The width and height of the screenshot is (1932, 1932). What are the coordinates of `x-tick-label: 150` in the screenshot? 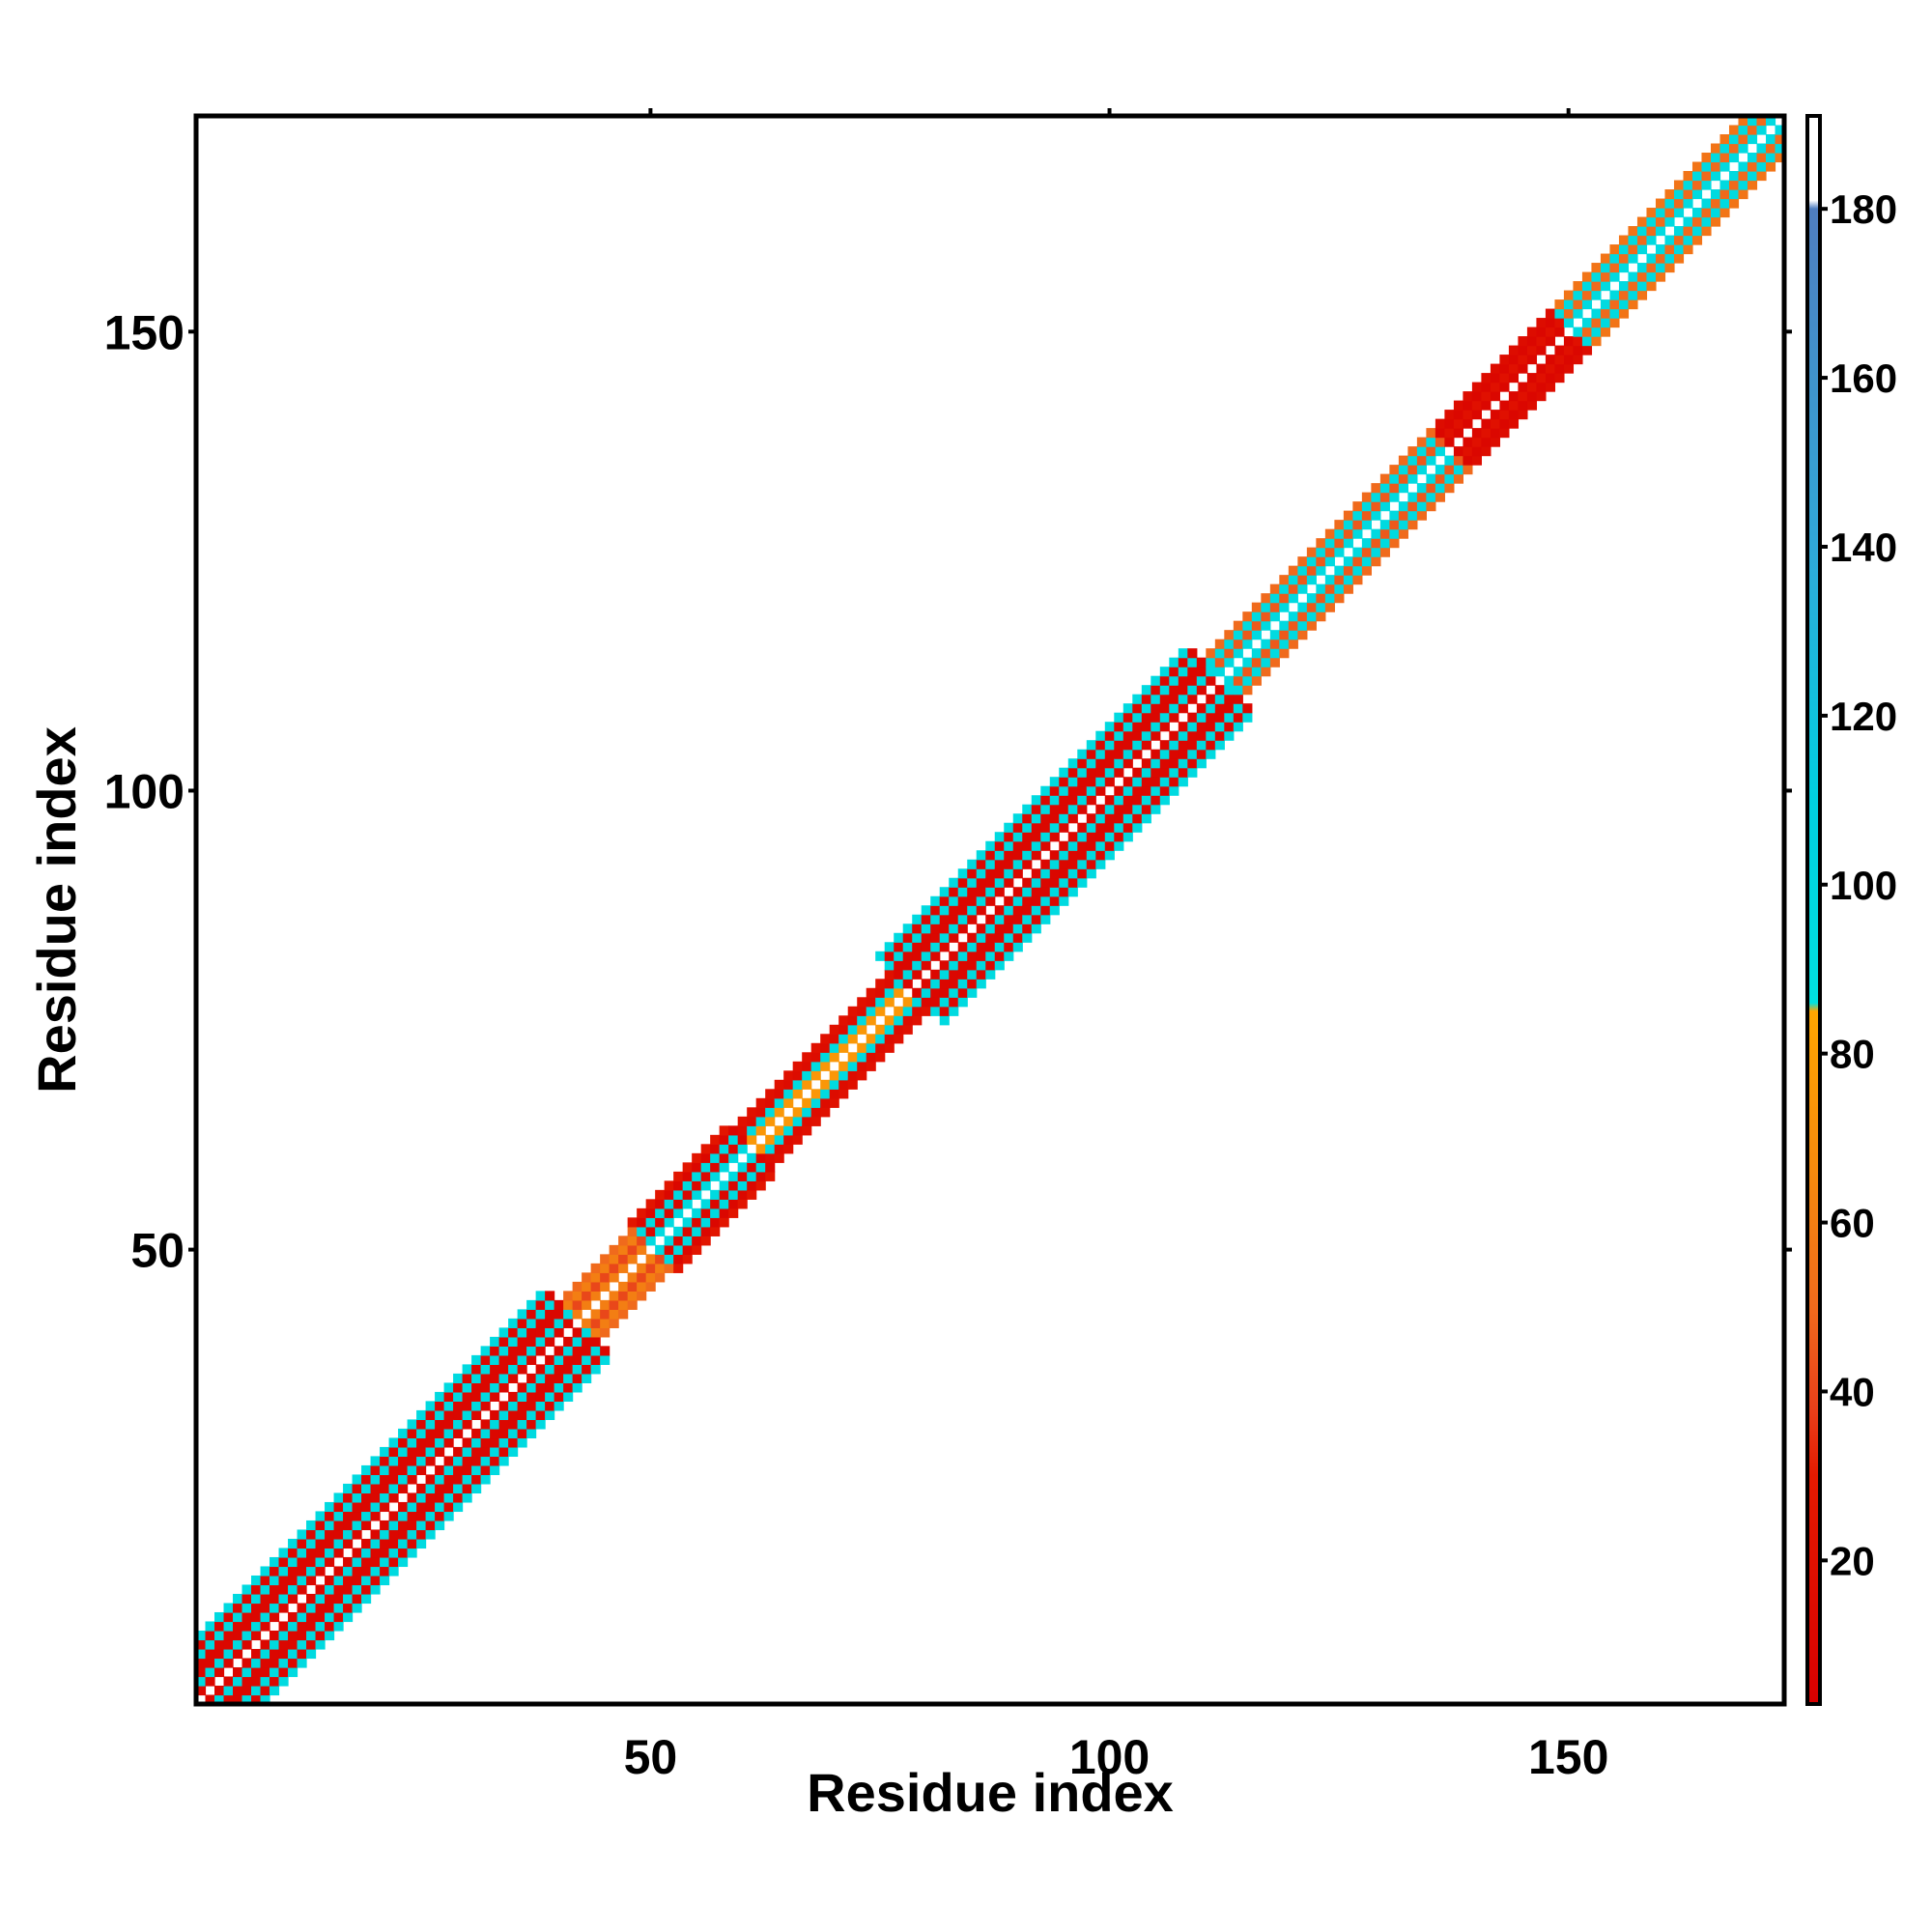 It's located at (1568, 1757).